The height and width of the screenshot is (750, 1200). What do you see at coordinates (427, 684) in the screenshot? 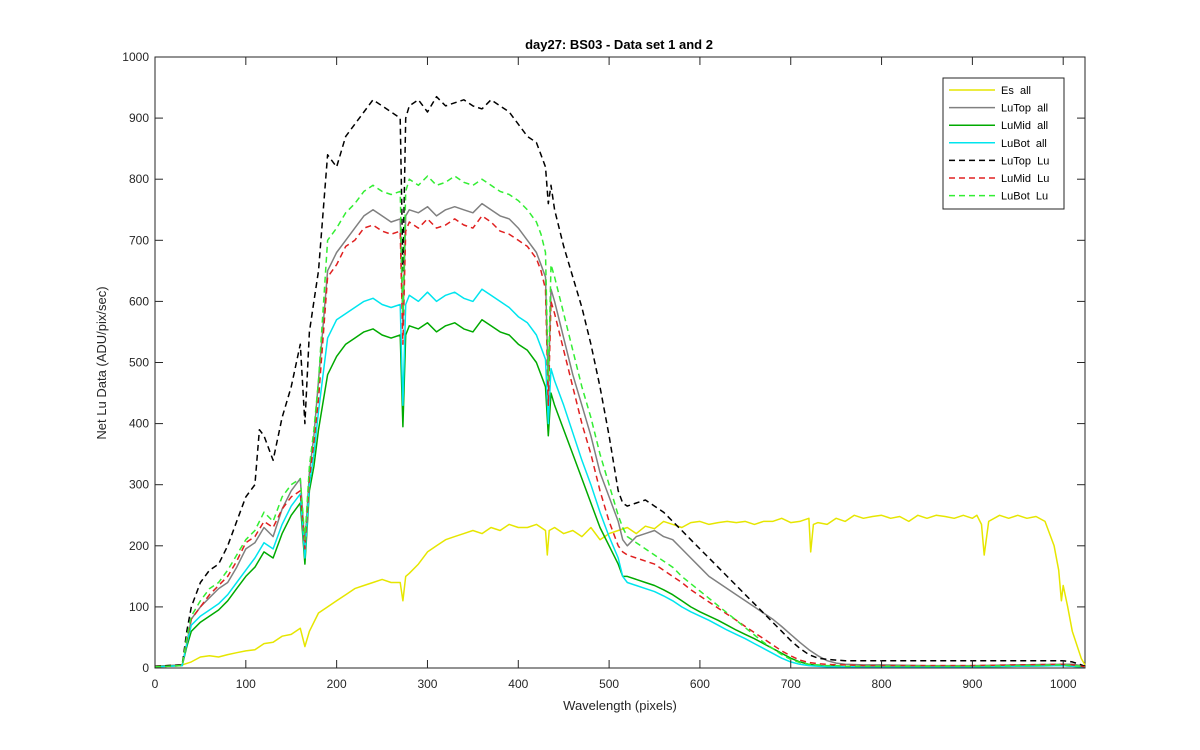
I see `x-tick-label: 300` at bounding box center [427, 684].